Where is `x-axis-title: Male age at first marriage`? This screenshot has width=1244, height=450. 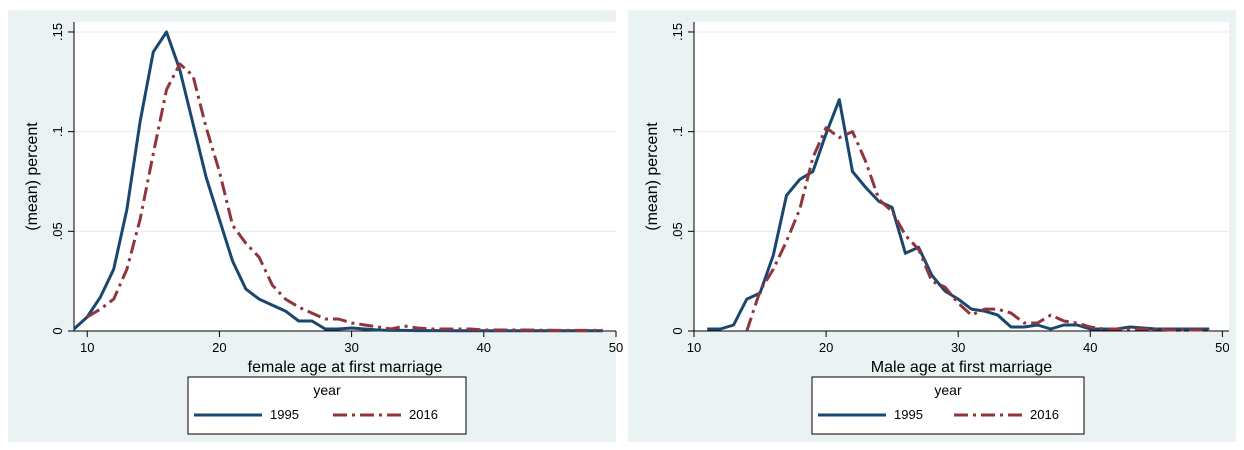 x-axis-title: Male age at first marriage is located at coordinates (962, 367).